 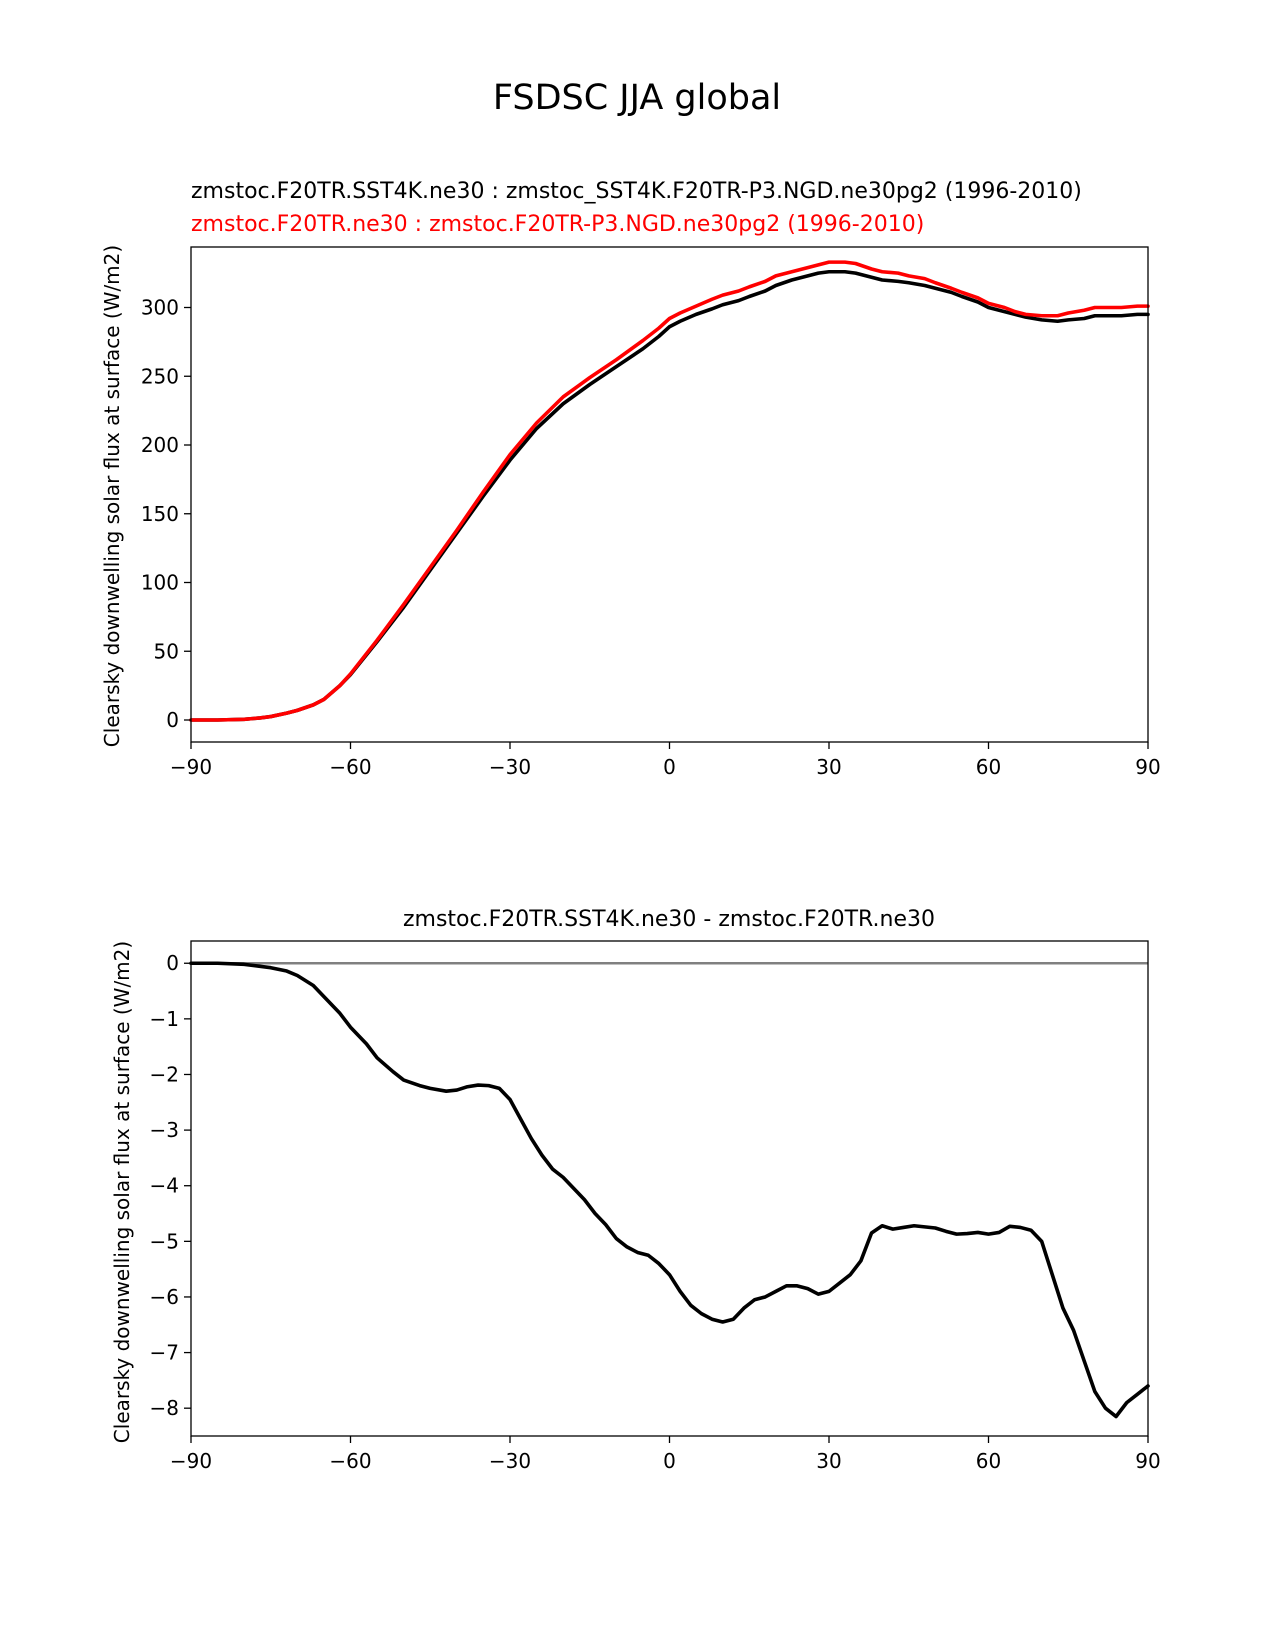 I want to click on y-tick-label: −2, so click(x=164, y=1074).